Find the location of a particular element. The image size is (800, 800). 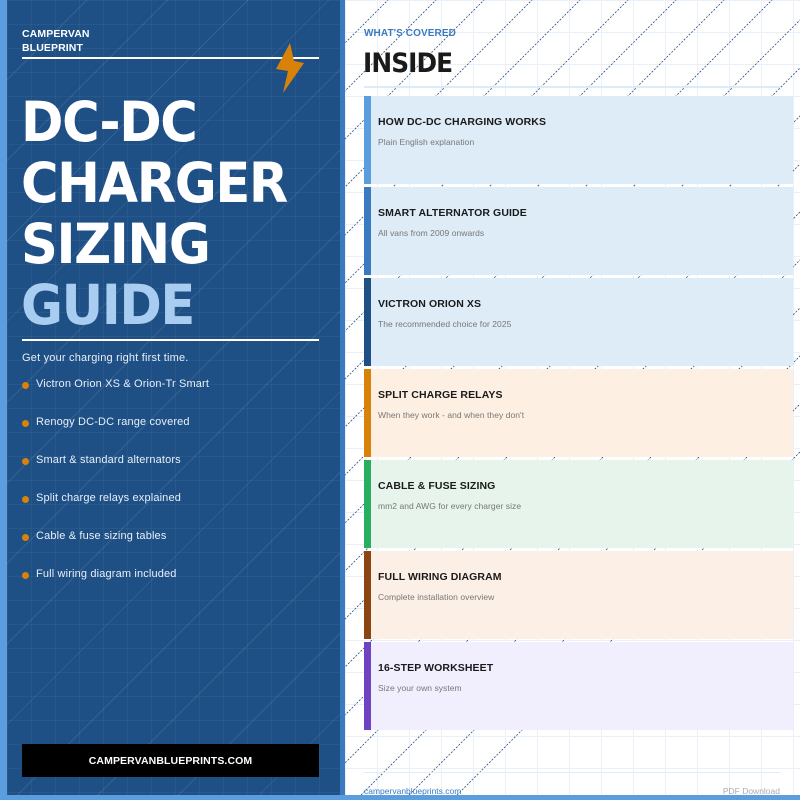

title-accent-line: GUIDE is located at coordinates (108, 305).